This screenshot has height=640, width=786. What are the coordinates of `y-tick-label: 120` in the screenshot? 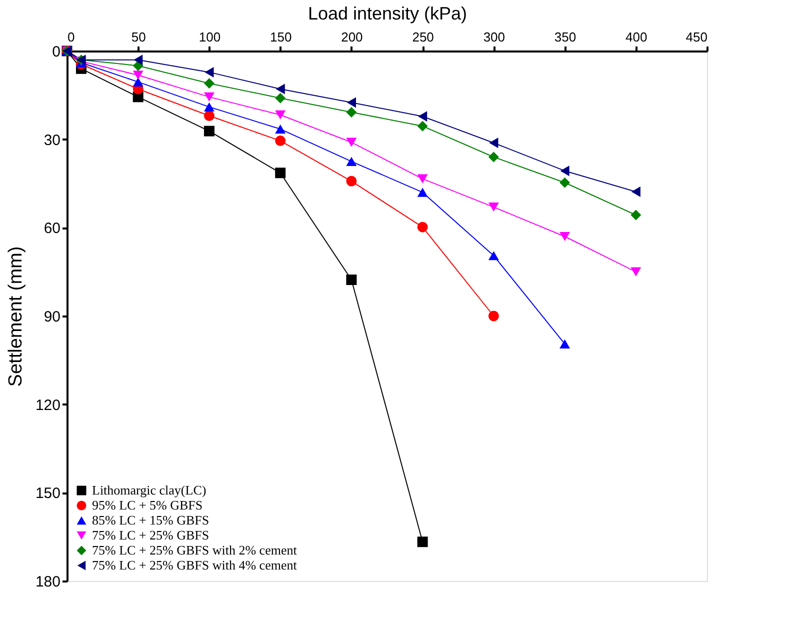 It's located at (47, 405).